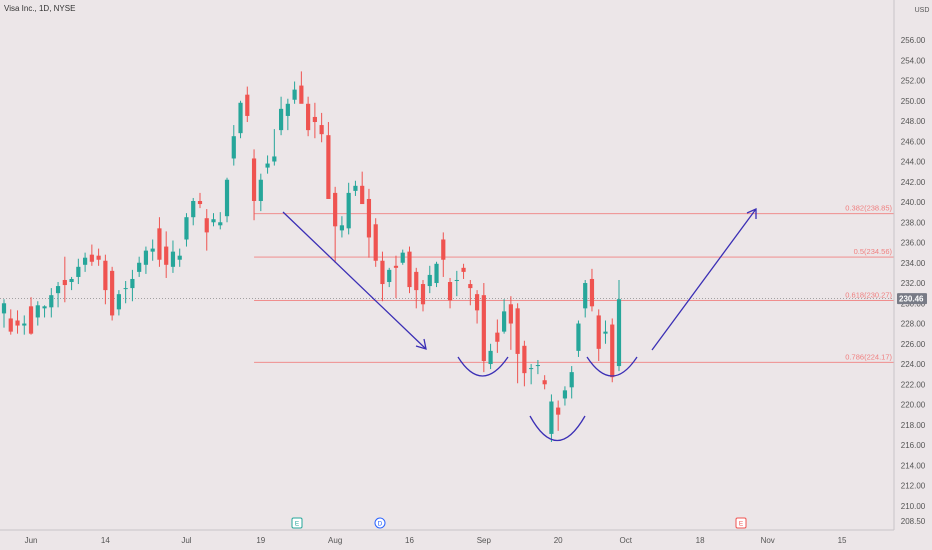 The height and width of the screenshot is (550, 932). What do you see at coordinates (380, 523) in the screenshot?
I see `event-marker: D` at bounding box center [380, 523].